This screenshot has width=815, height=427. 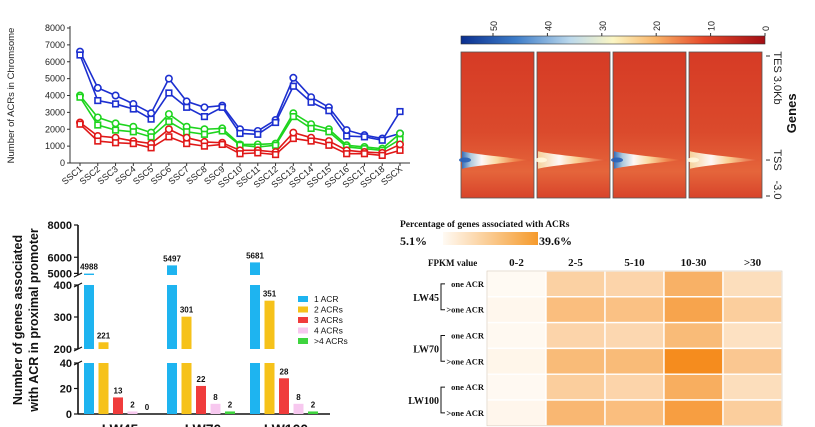 What do you see at coordinates (78, 356) in the screenshot?
I see `axis-break` at bounding box center [78, 356].